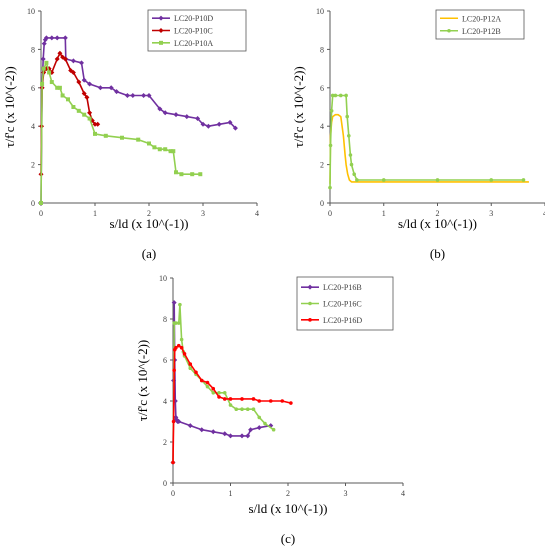 The height and width of the screenshot is (550, 545). Describe the element at coordinates (481, 18) in the screenshot. I see `legend-label: LC20-P12A` at that location.